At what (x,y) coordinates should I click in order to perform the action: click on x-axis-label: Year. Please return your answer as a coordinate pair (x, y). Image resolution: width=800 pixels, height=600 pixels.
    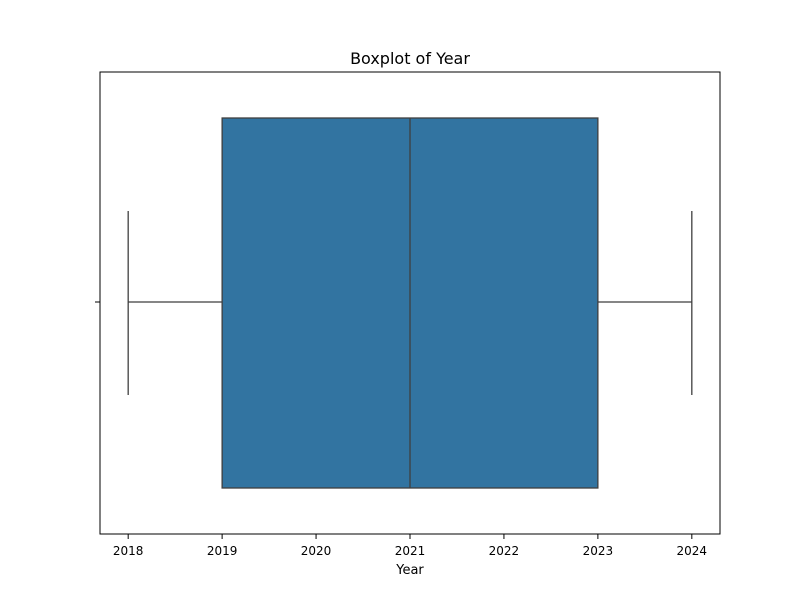
    Looking at the image, I should click on (409, 570).